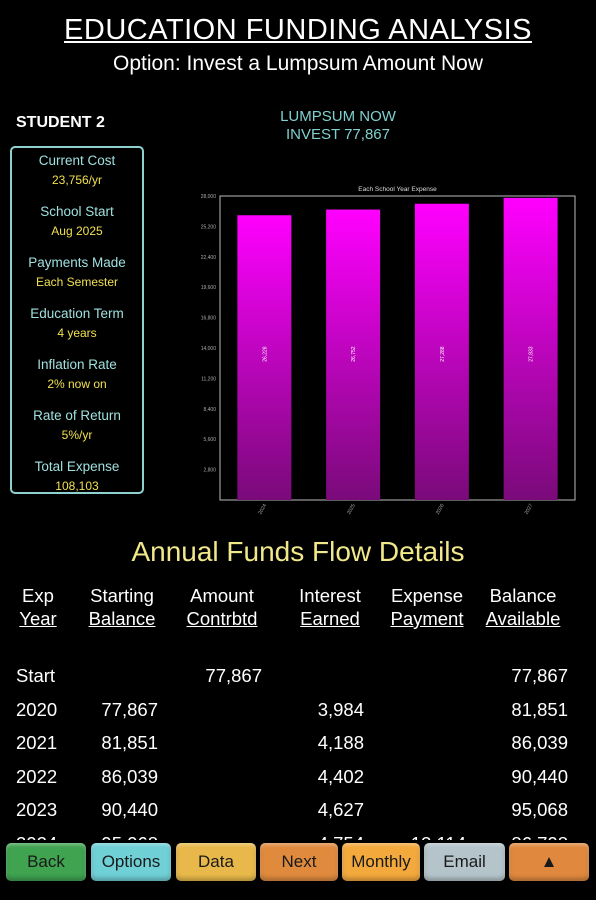 The height and width of the screenshot is (900, 596). What do you see at coordinates (49, 607) in the screenshot?
I see `column-header: Exp Year` at bounding box center [49, 607].